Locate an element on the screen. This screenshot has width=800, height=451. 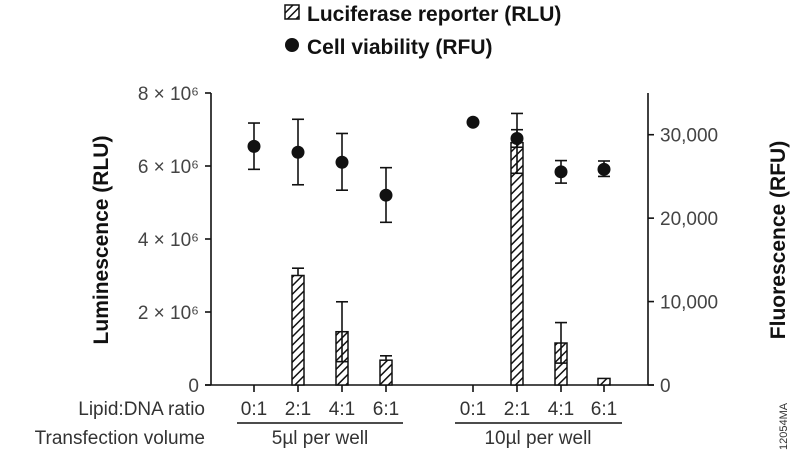
group-label-5ul: 5µl per well is located at coordinates (320, 438).